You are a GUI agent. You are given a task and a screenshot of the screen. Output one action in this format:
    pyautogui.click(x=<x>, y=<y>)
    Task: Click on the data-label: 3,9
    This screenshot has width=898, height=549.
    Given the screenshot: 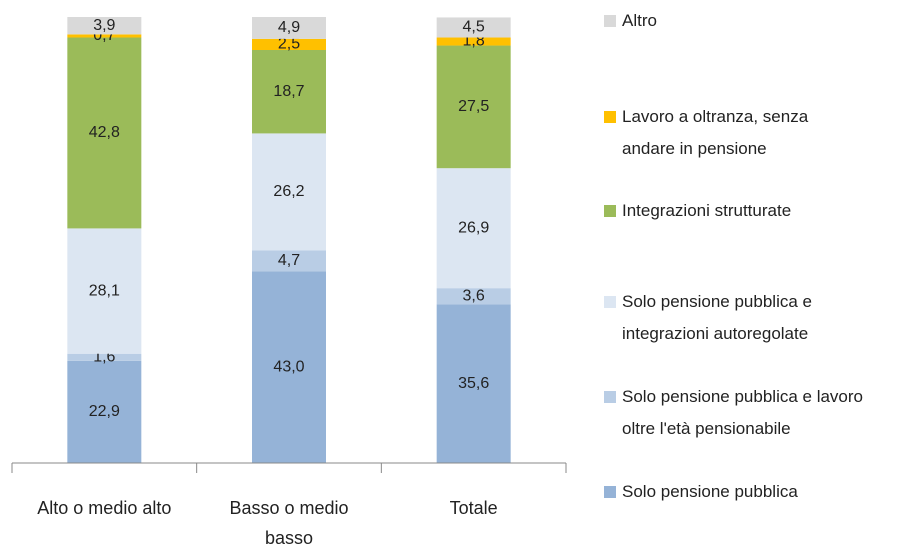 What is the action you would take?
    pyautogui.click(x=104, y=25)
    